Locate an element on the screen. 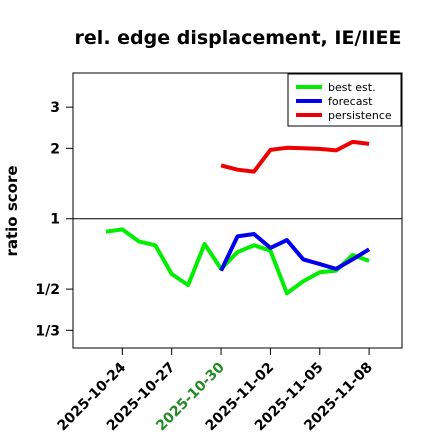  y-tick-label-3: 3 is located at coordinates (55, 108).